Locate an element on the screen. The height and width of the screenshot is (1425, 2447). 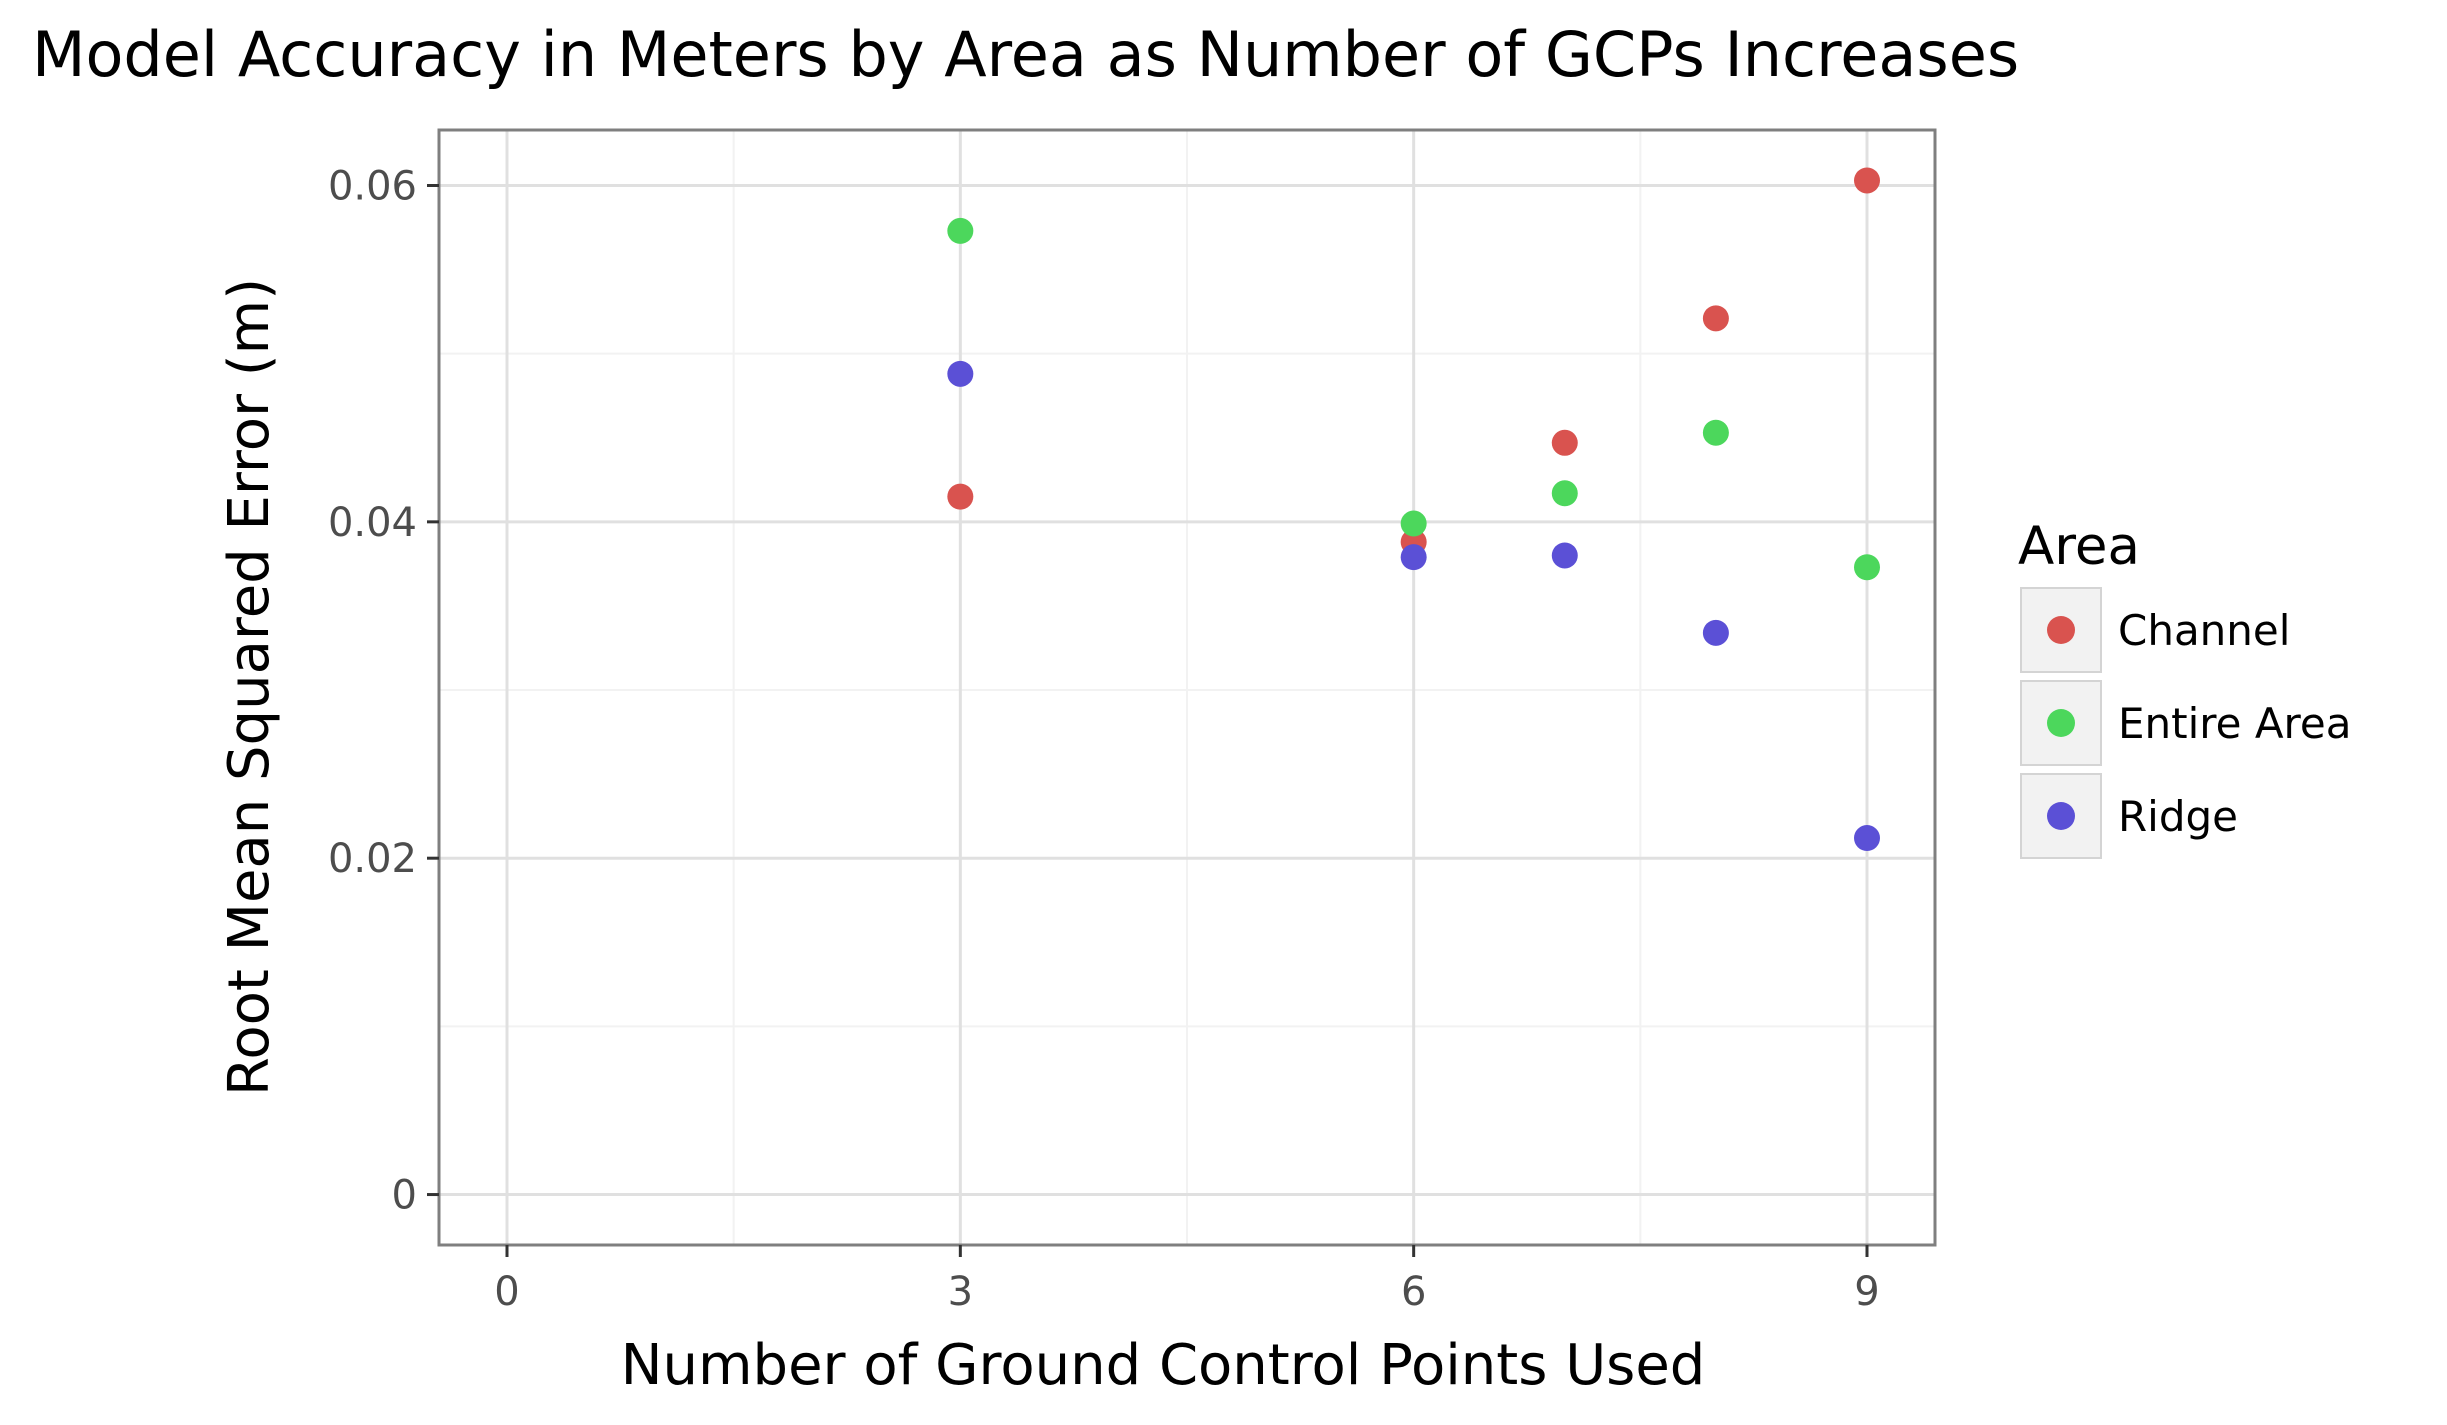
y-tick-label: 0.04 is located at coordinates (372, 523).